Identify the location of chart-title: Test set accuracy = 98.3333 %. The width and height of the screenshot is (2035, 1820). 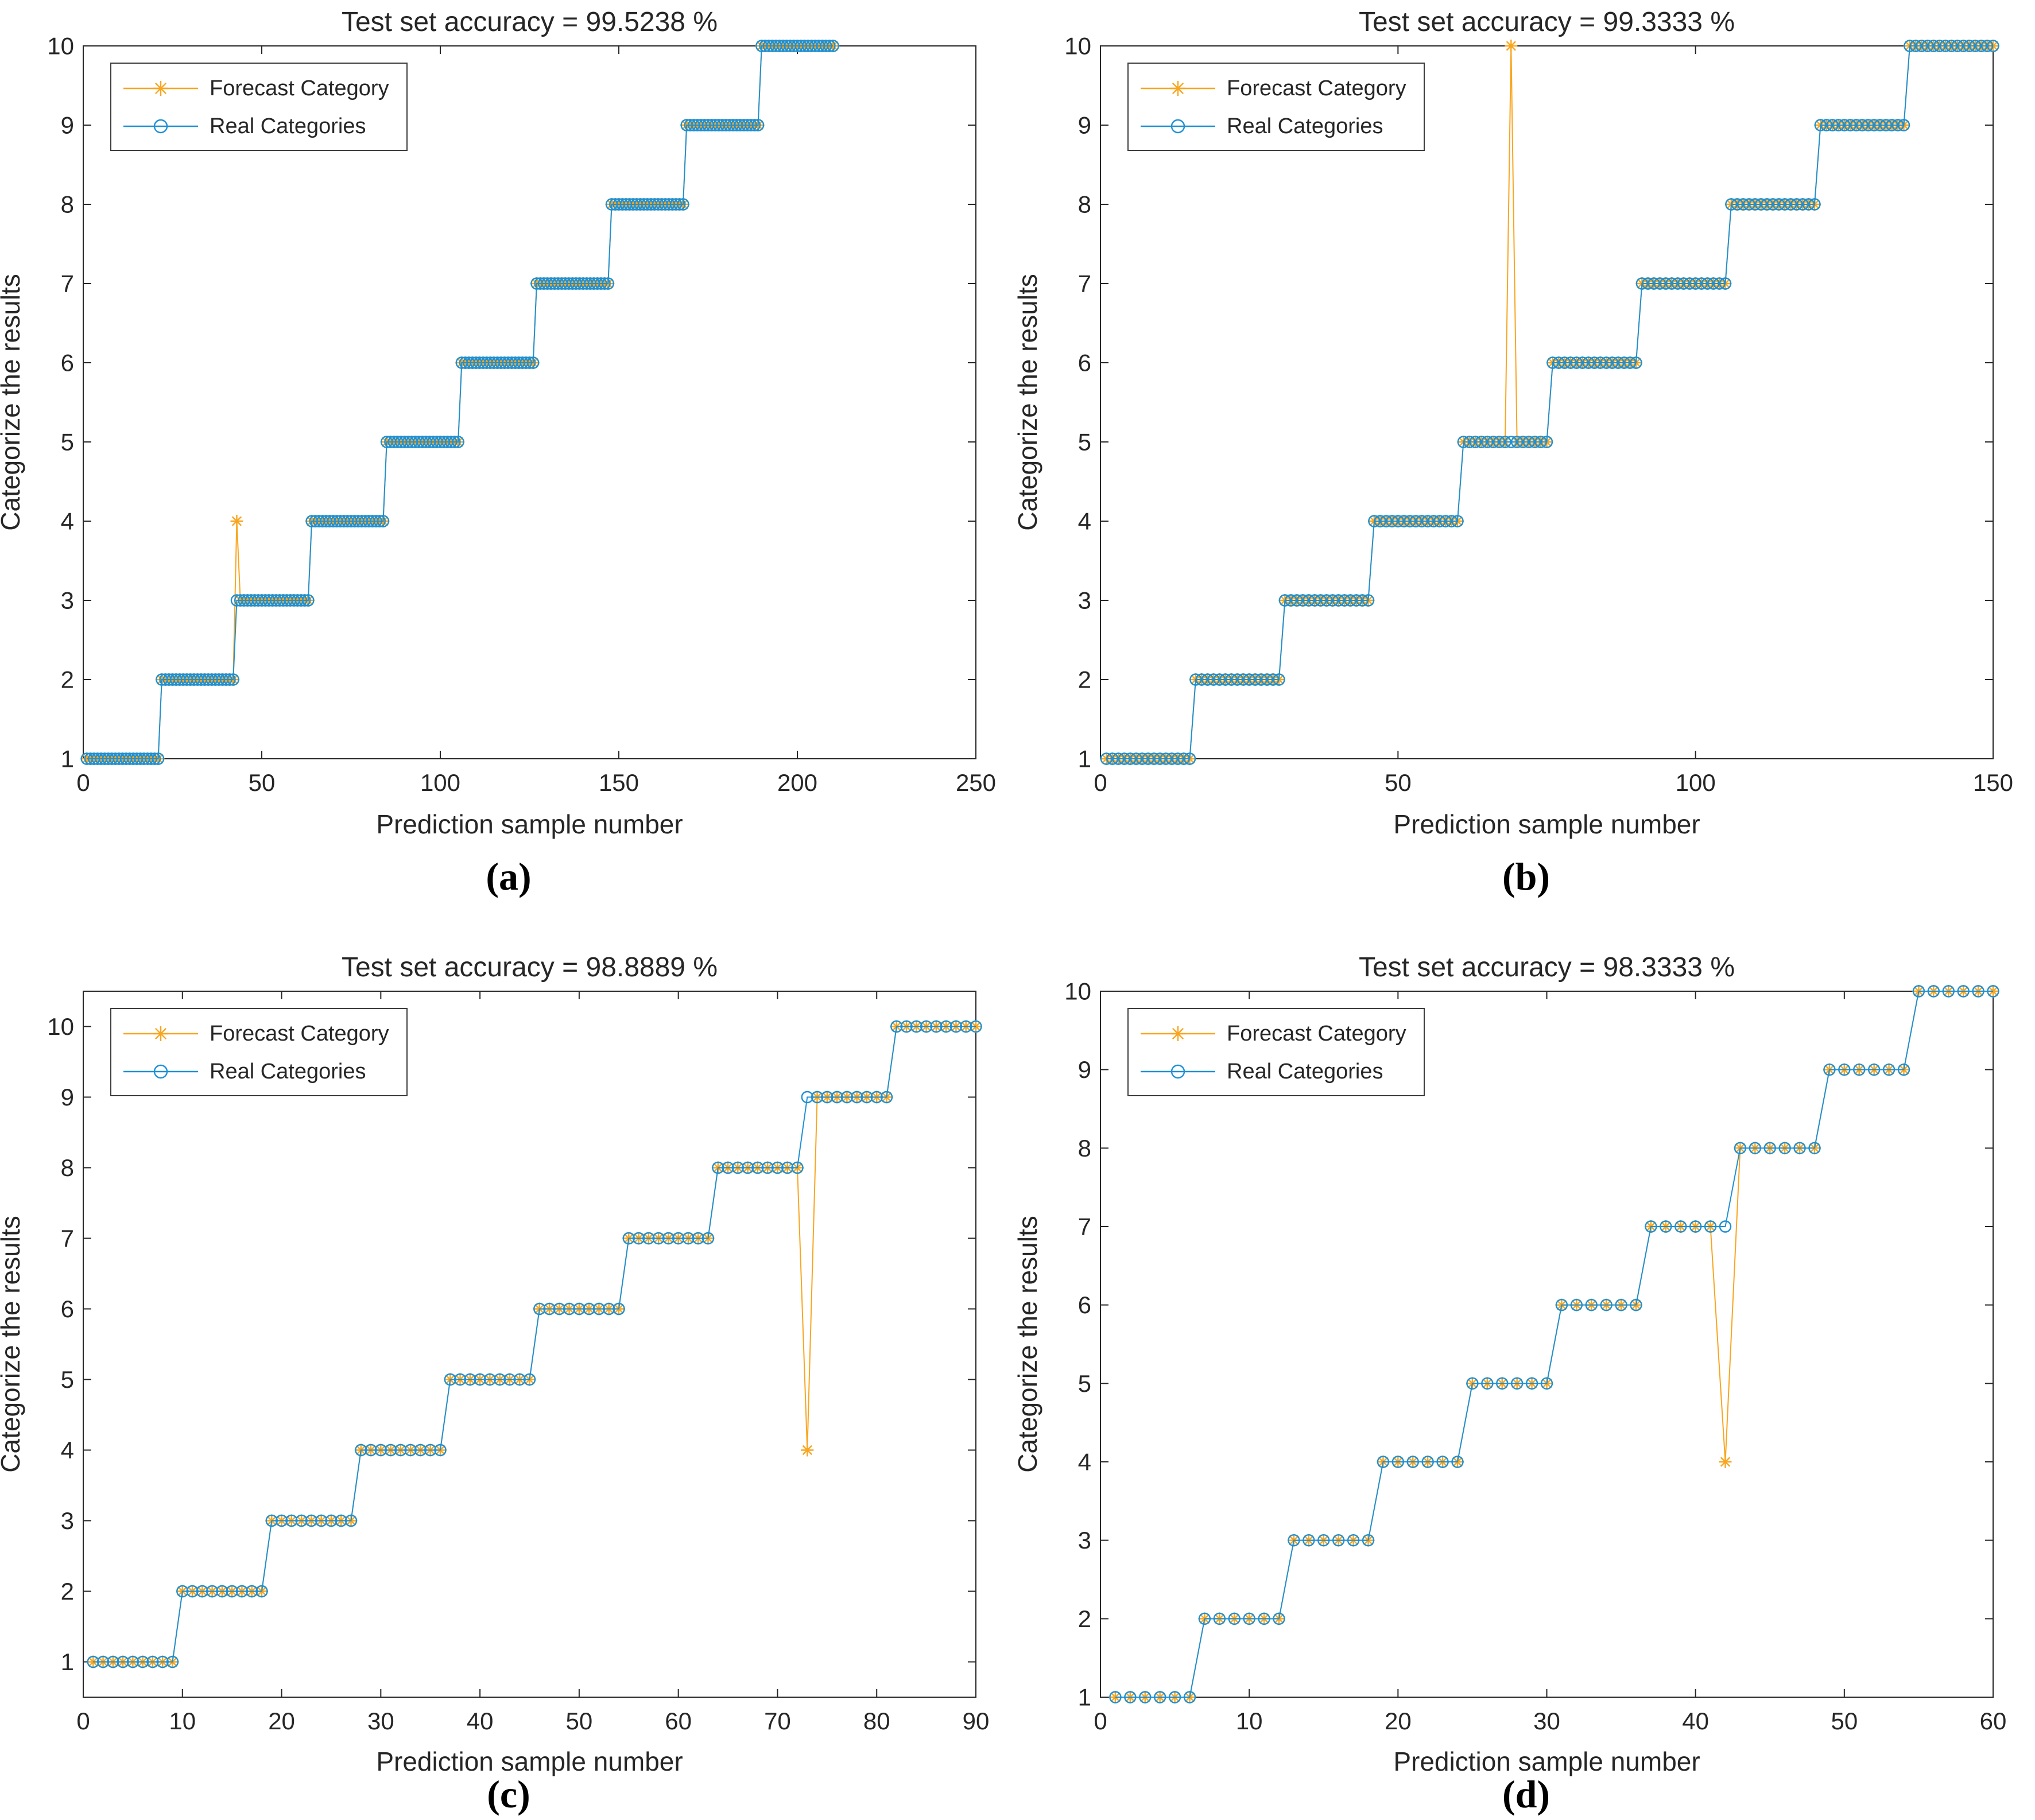
(1547, 968).